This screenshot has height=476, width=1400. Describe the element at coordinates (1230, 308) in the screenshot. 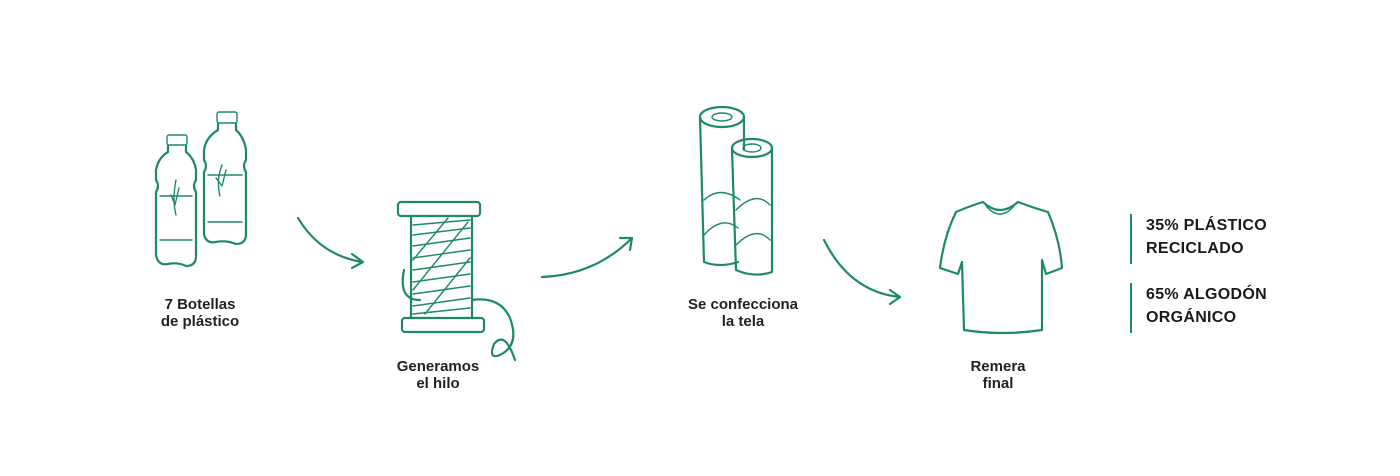

I see `composition-organic-cotton: 65% ALGODÓN ORGÁNICO` at that location.